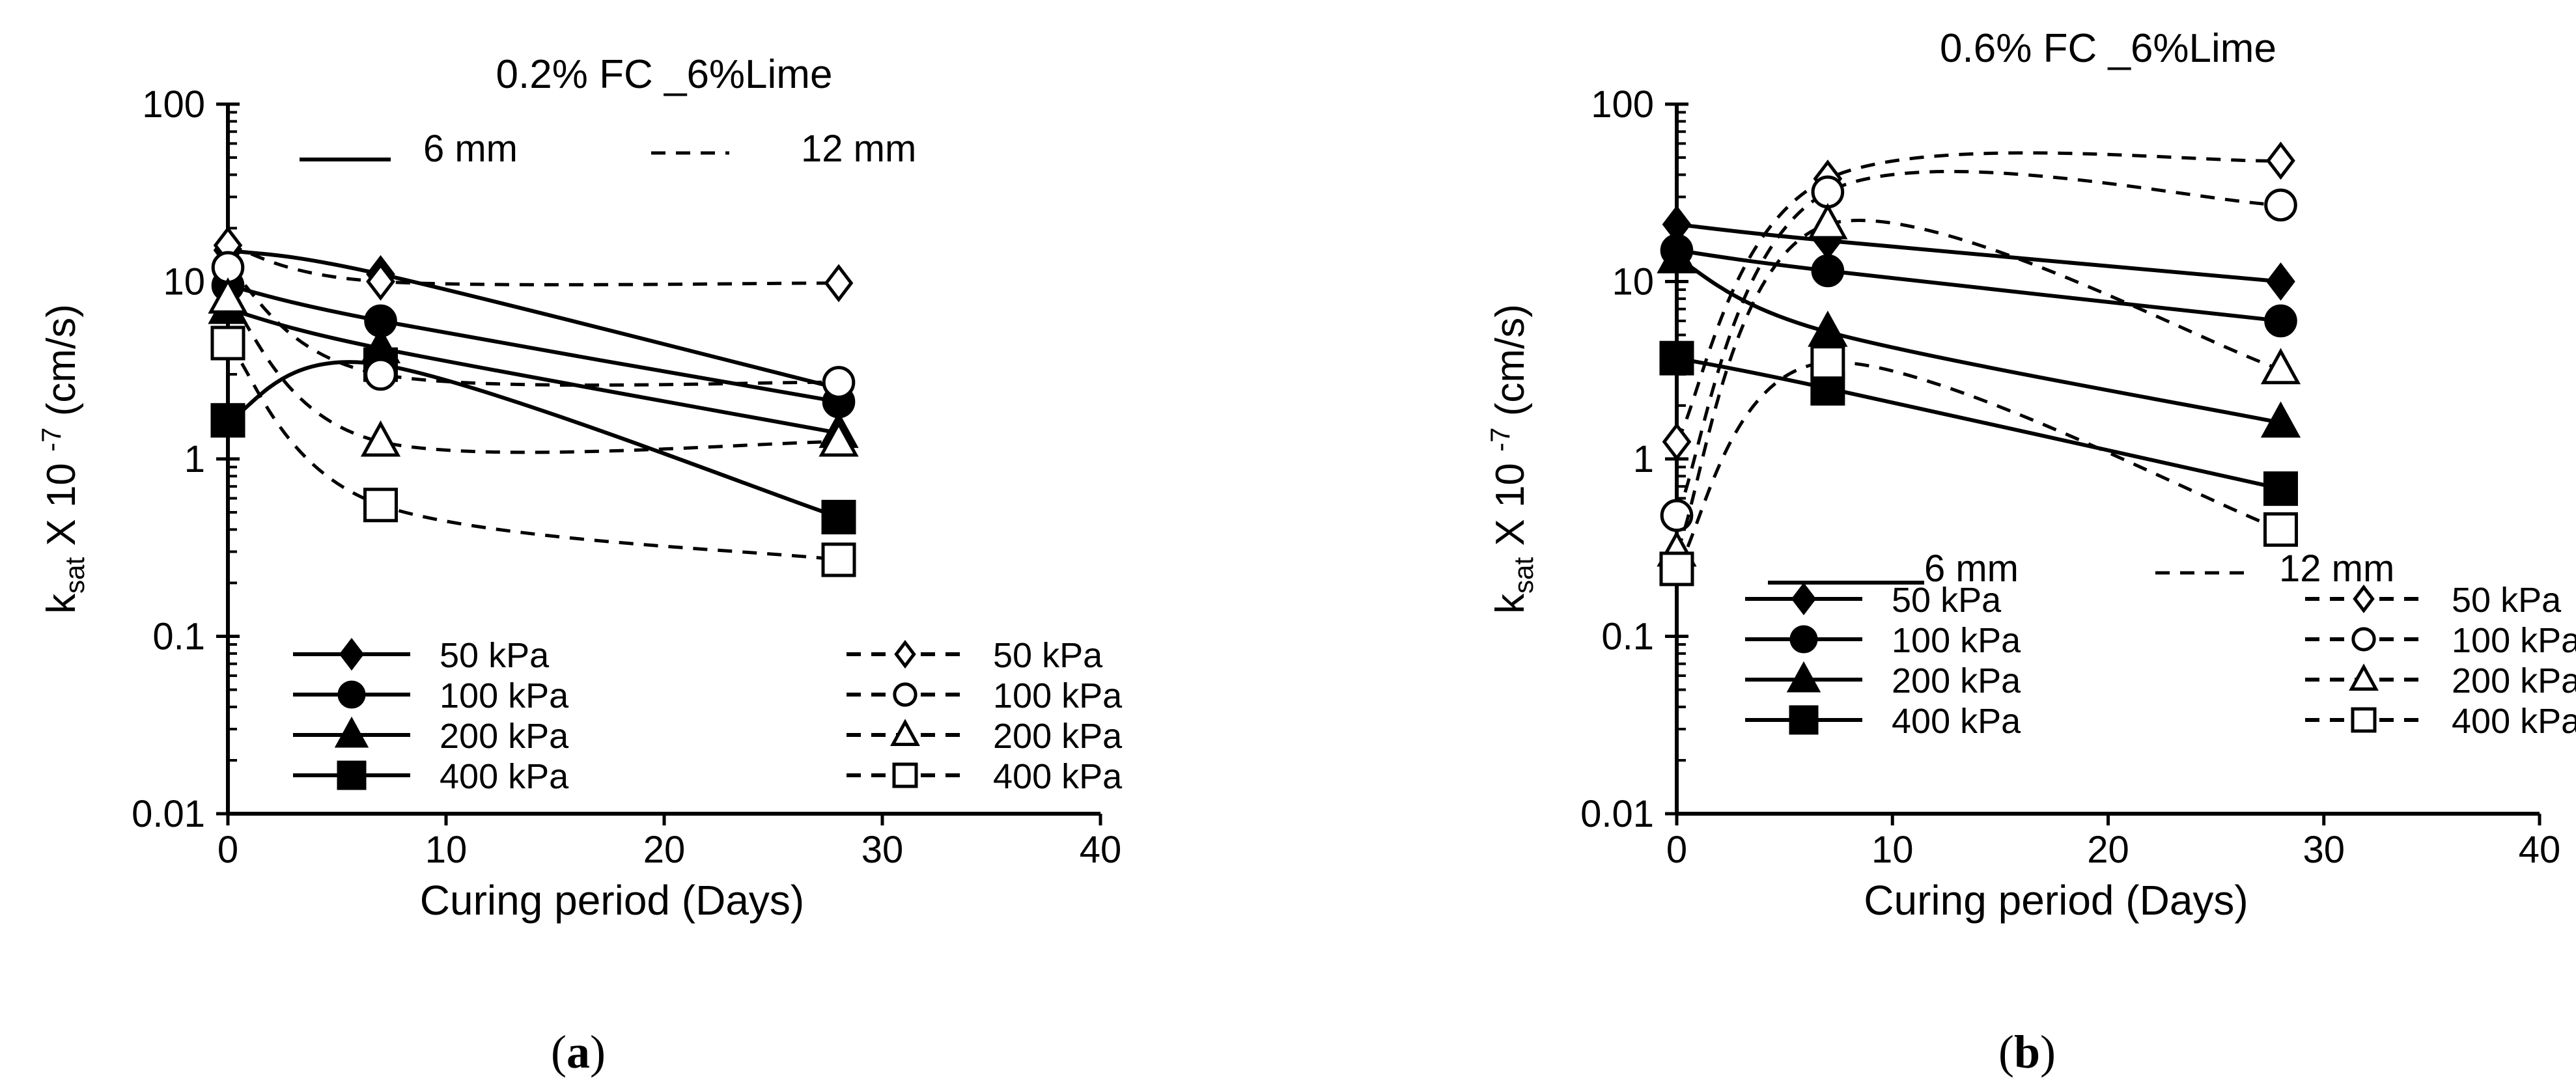 This screenshot has width=2576, height=1078. I want to click on series-line-12mm-100kPa, so click(1978, 342).